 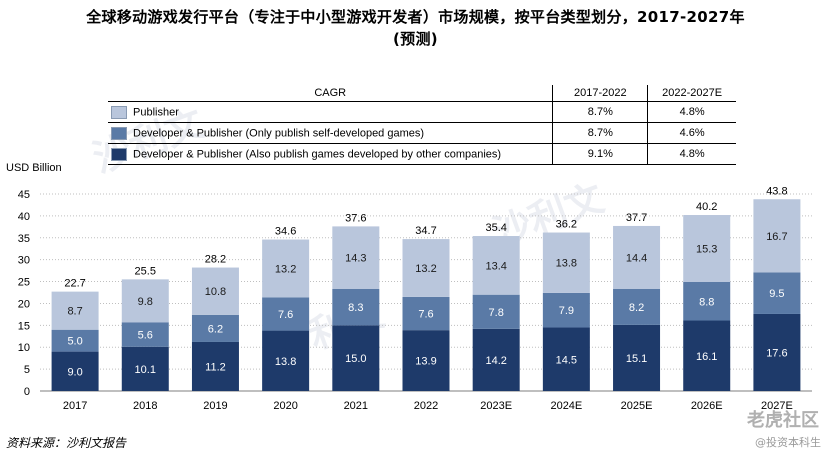 What do you see at coordinates (215, 260) in the screenshot?
I see `total-label: 28.2` at bounding box center [215, 260].